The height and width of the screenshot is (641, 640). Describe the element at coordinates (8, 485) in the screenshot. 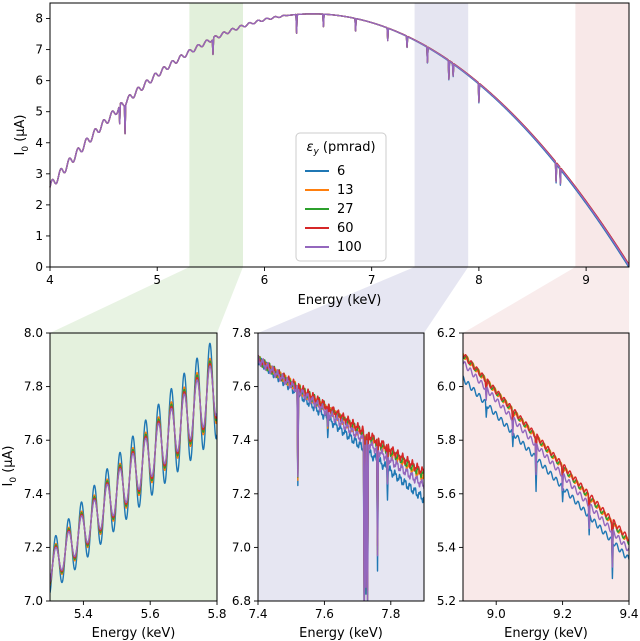

I see `zoom-panel-1-y-label-main: I` at that location.